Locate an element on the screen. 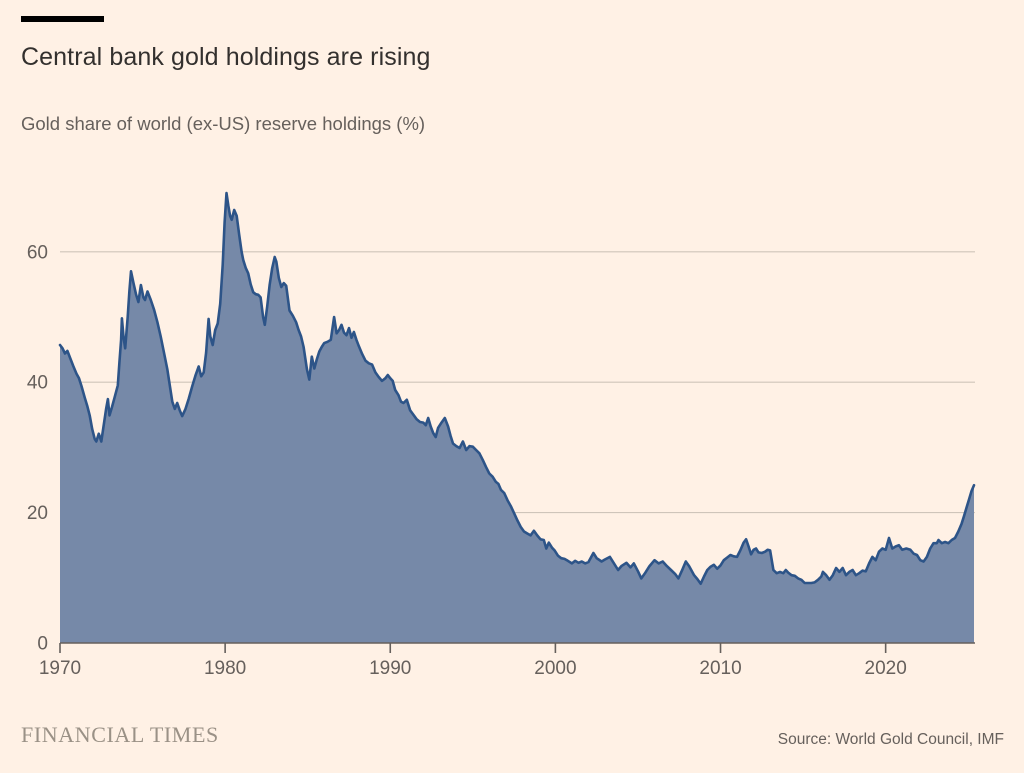 The height and width of the screenshot is (773, 1024). x-tick-label-2020: 2020 is located at coordinates (886, 668).